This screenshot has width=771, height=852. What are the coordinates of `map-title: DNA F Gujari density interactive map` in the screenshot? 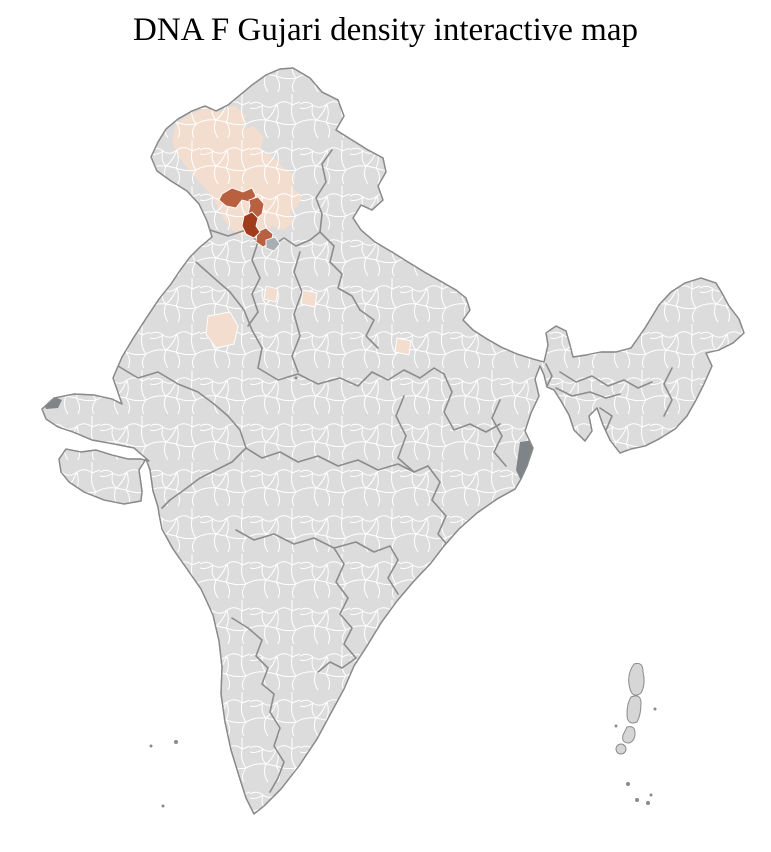 It's located at (385, 30).